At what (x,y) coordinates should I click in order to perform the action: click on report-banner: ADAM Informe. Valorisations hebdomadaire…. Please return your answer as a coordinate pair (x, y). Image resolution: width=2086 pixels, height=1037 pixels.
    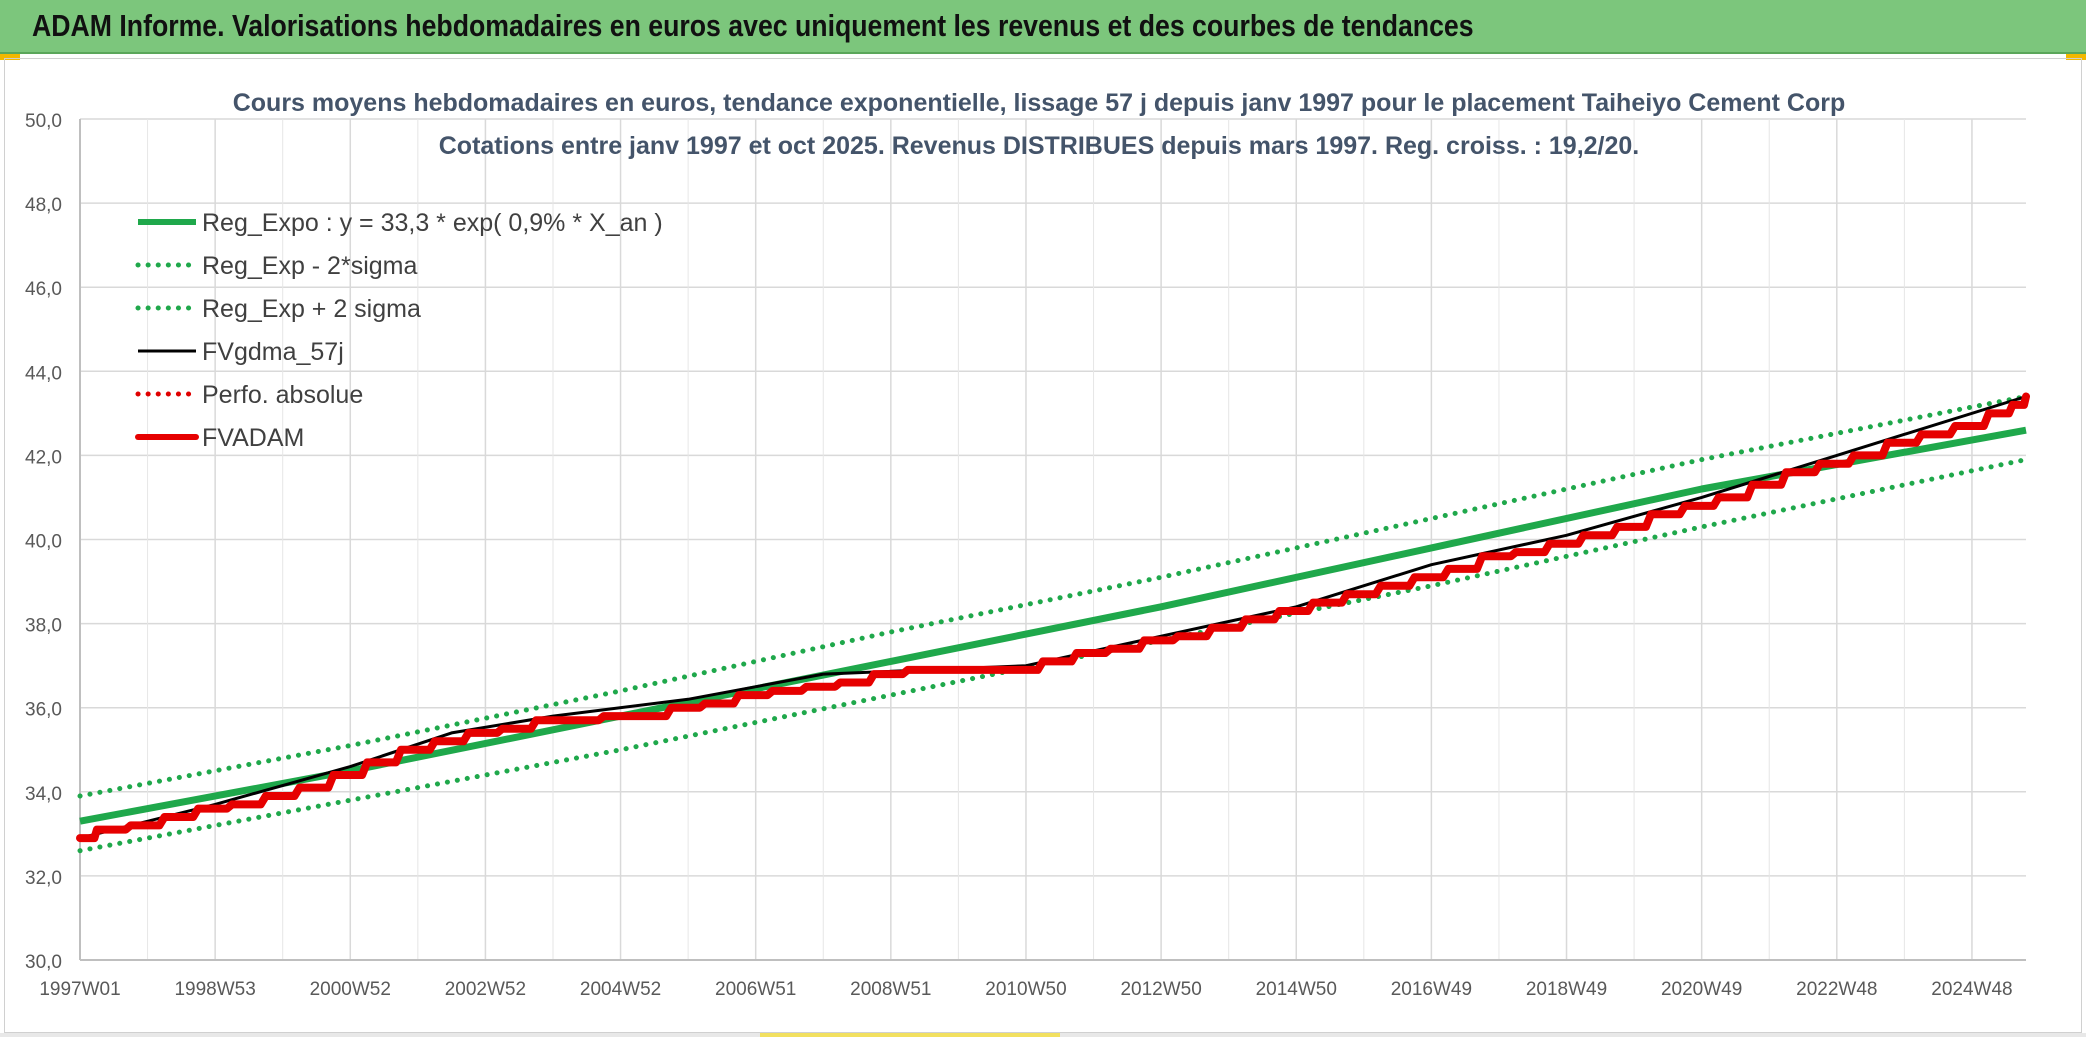
    Looking at the image, I should click on (1043, 27).